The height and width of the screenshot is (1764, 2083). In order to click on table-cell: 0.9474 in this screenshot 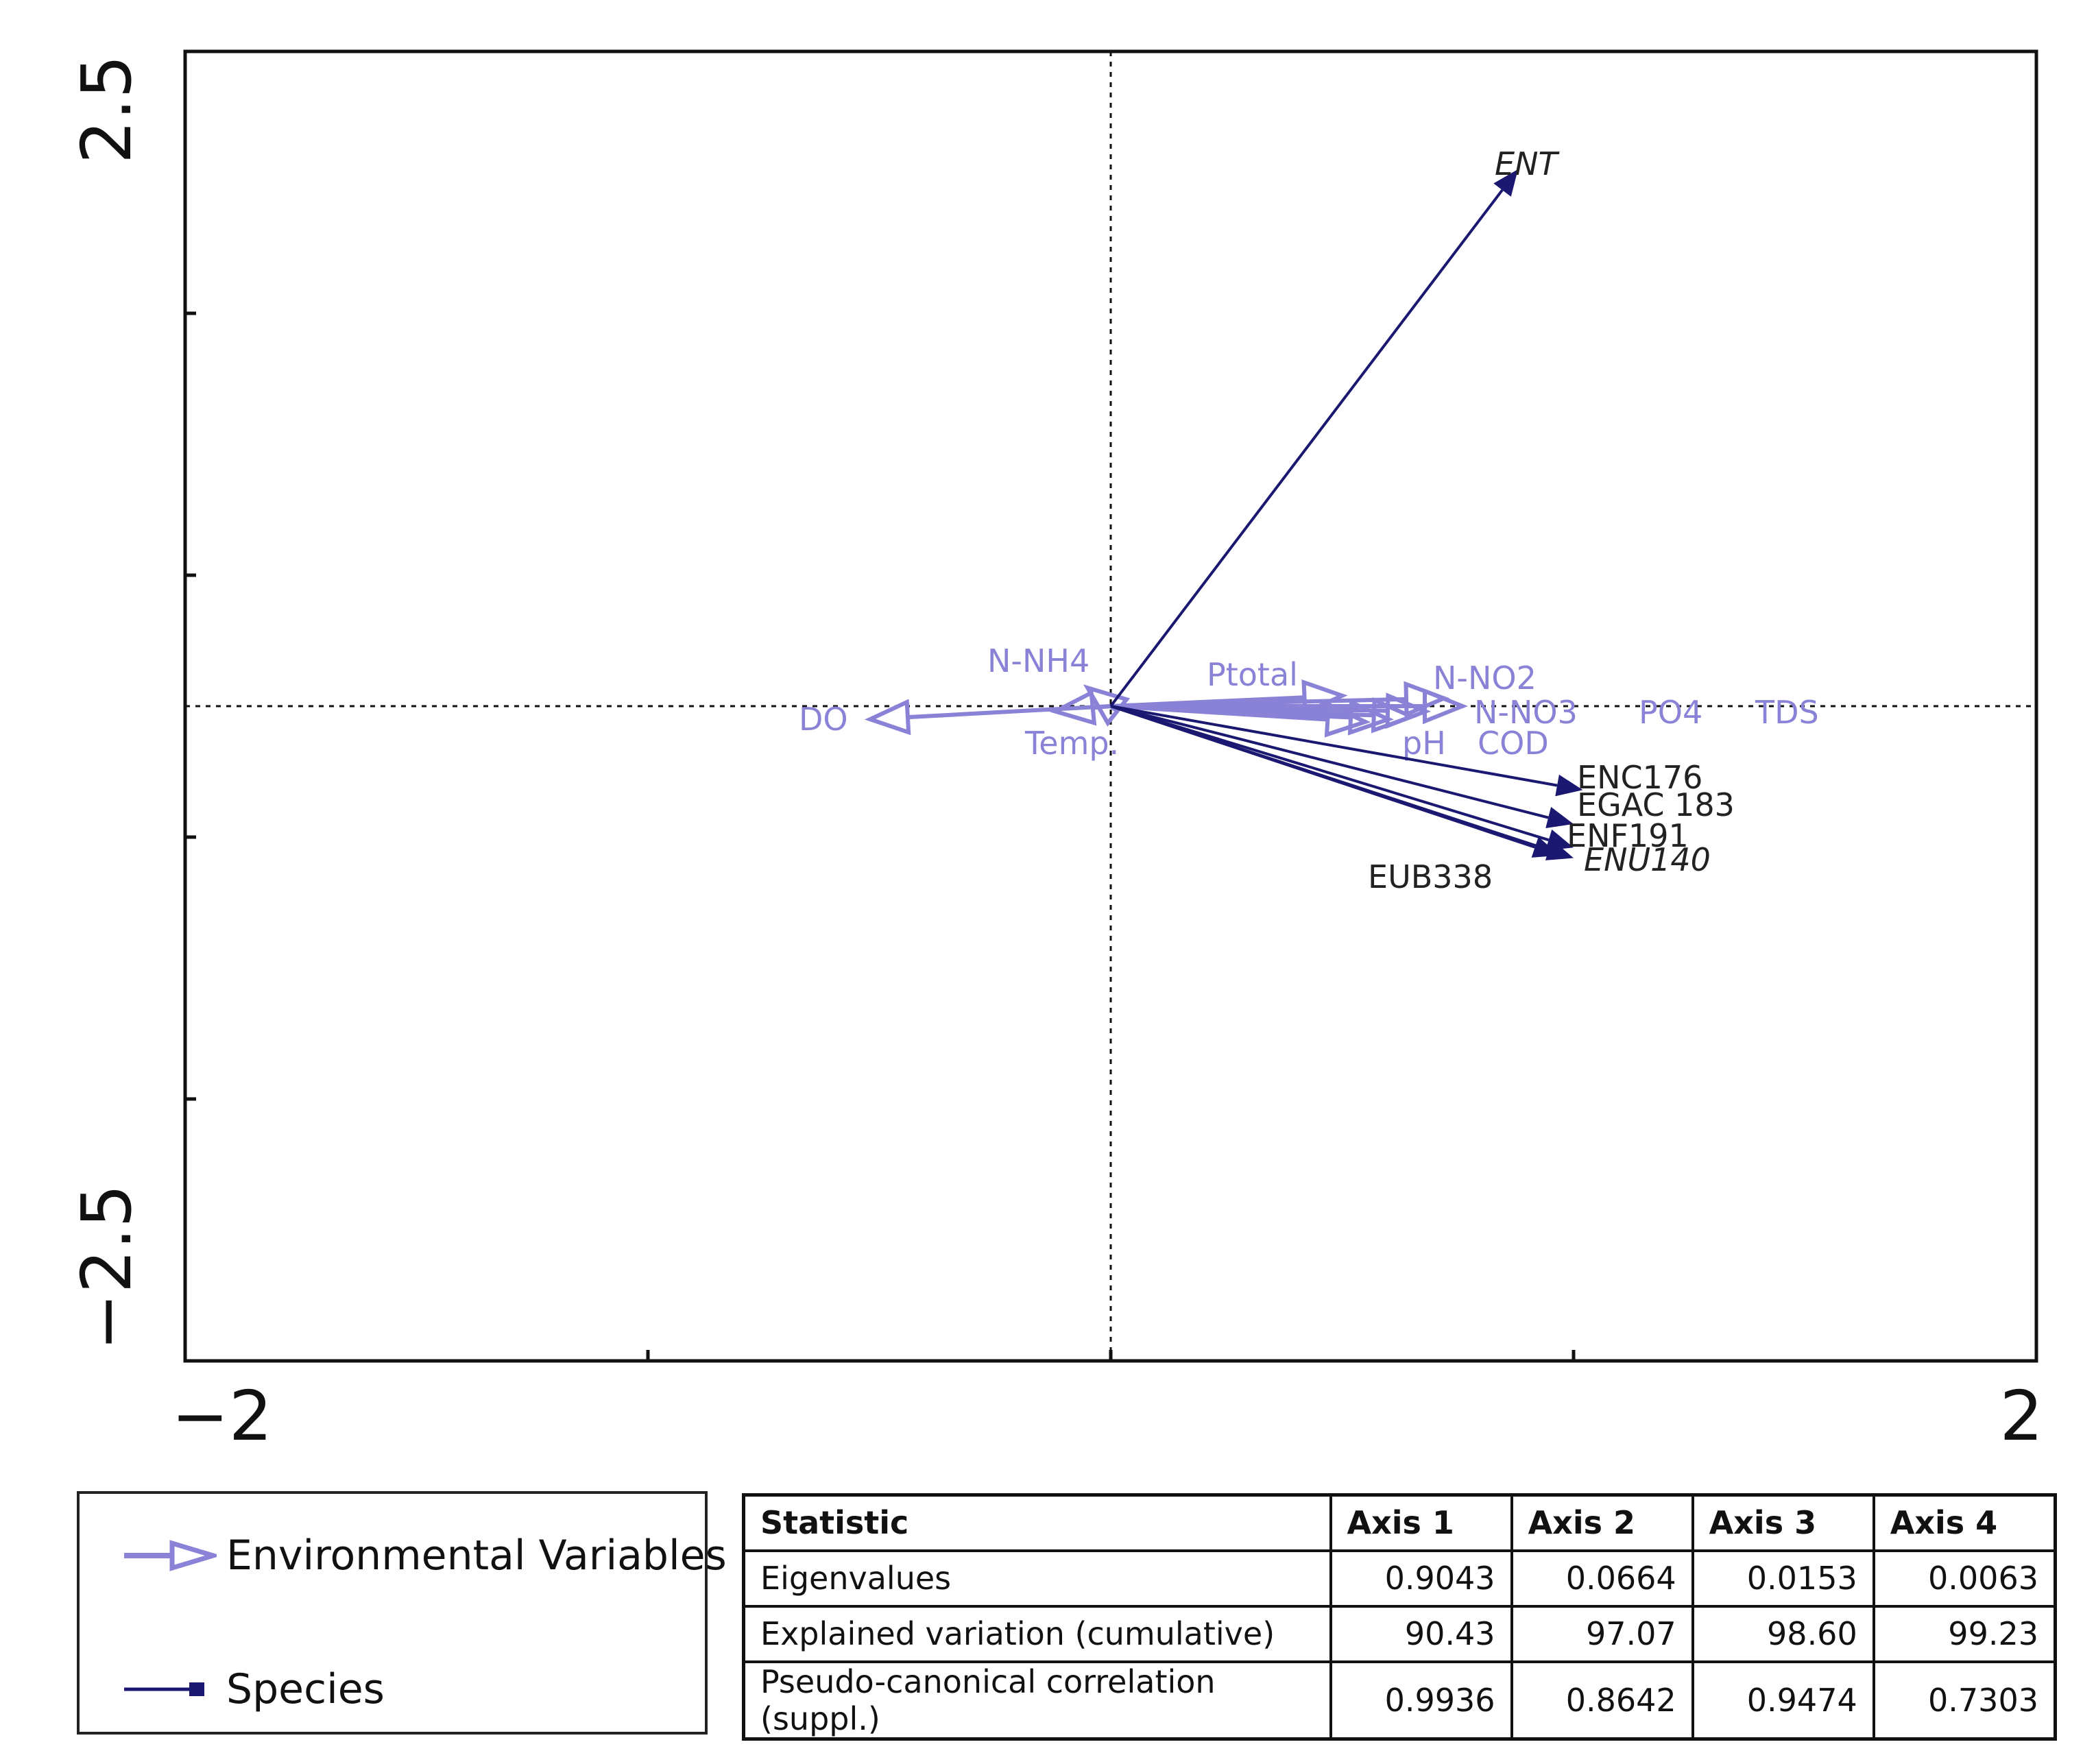, I will do `click(1783, 1700)`.